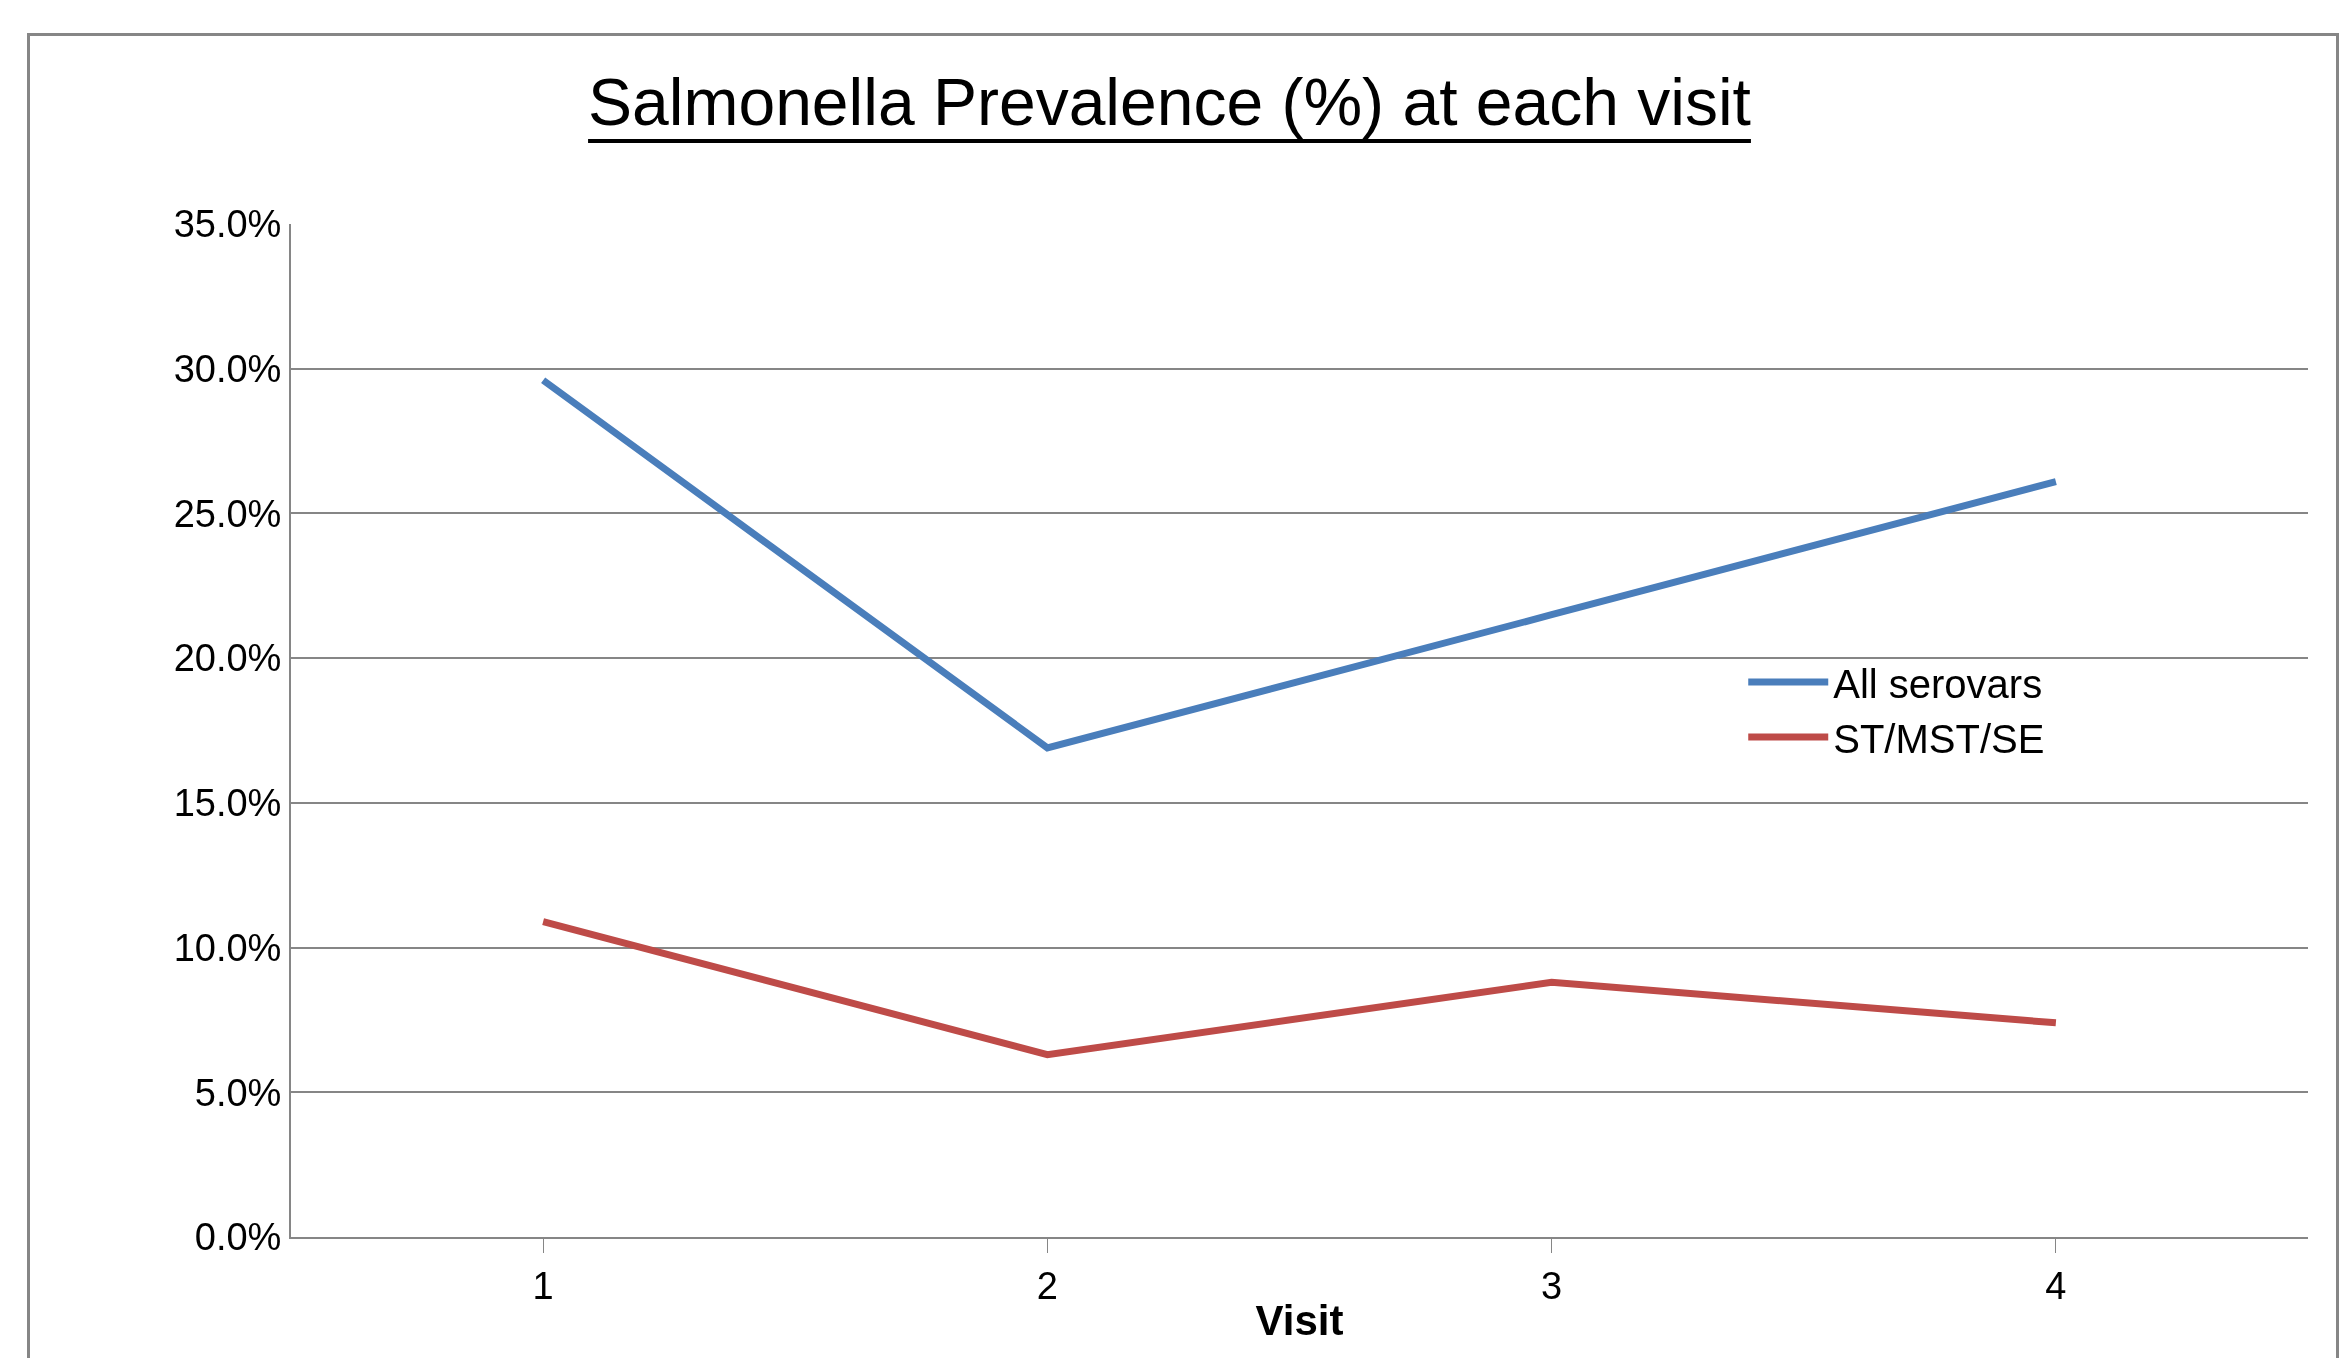  Describe the element at coordinates (227, 947) in the screenshot. I see `y-tick-label: 10.0%` at that location.